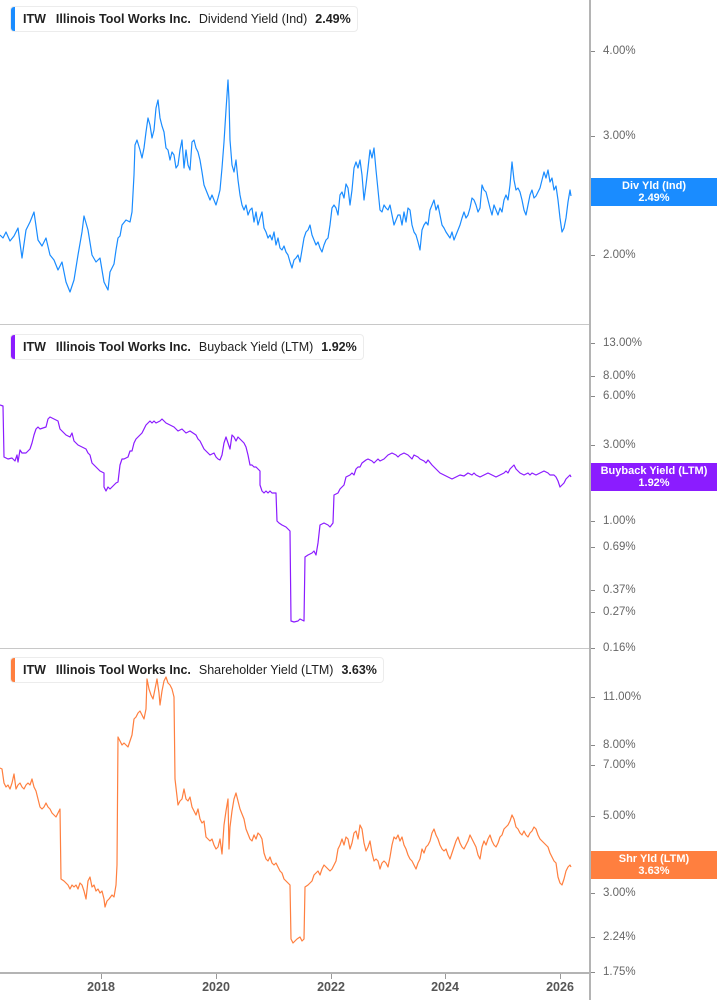  I want to click on y-tick-label: 11.00%, so click(616, 697).